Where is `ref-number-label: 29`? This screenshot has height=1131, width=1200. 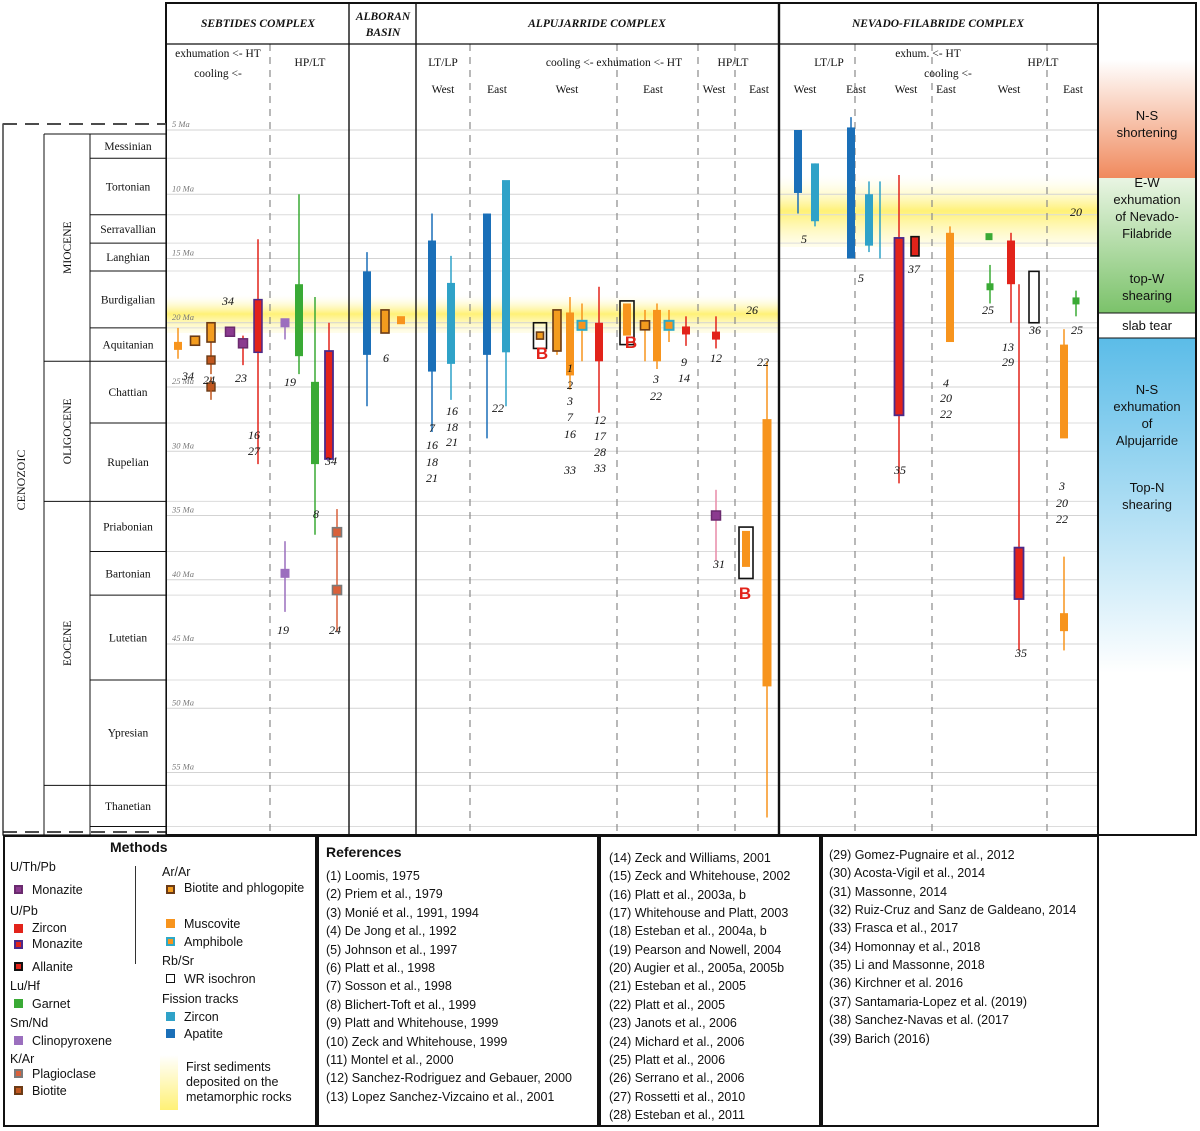
ref-number-label: 29 is located at coordinates (1008, 362).